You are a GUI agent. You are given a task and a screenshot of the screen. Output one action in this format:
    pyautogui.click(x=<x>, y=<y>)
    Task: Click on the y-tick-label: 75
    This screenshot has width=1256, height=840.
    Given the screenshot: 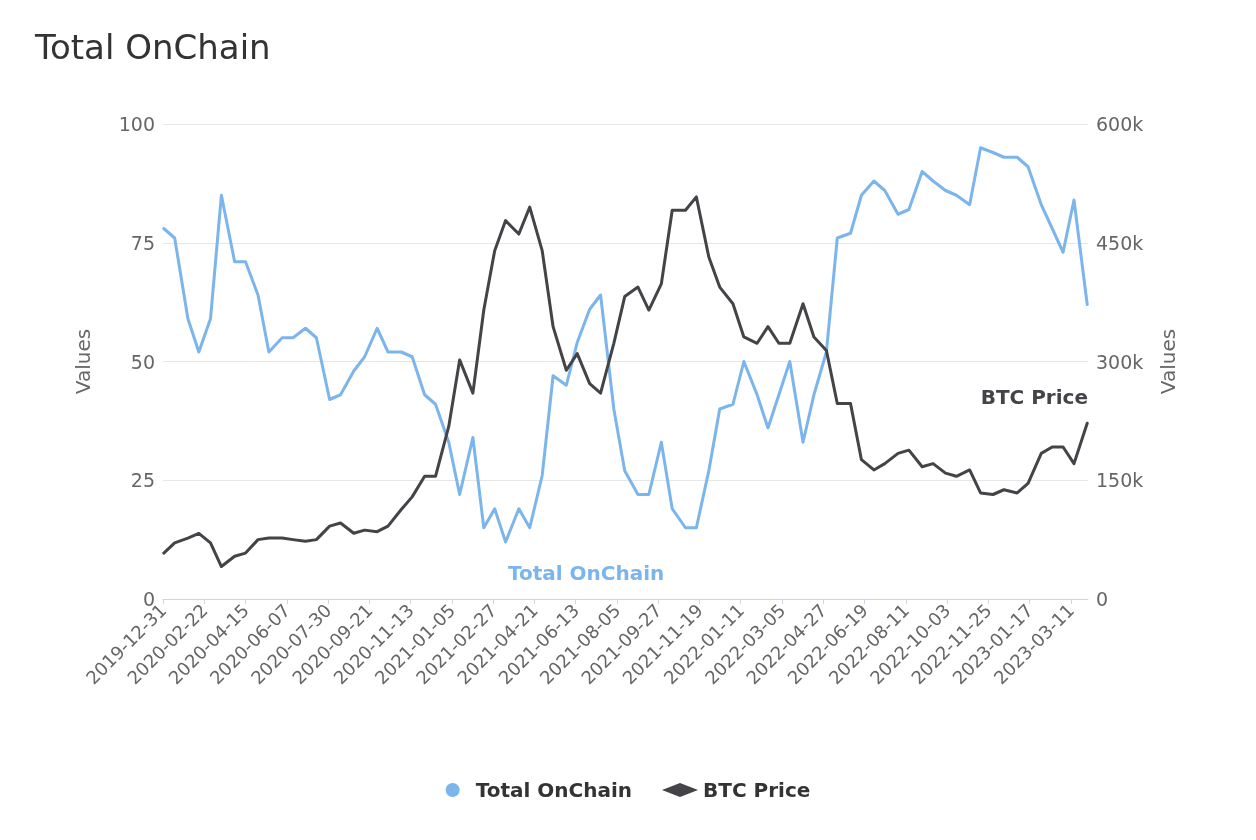 What is the action you would take?
    pyautogui.click(x=142, y=242)
    